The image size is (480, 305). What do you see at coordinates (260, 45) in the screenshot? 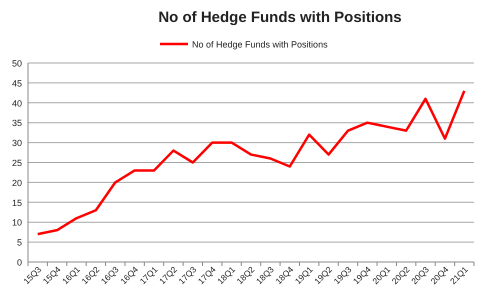
I see `legend-label: No of Hedge Funds with Positions` at bounding box center [260, 45].